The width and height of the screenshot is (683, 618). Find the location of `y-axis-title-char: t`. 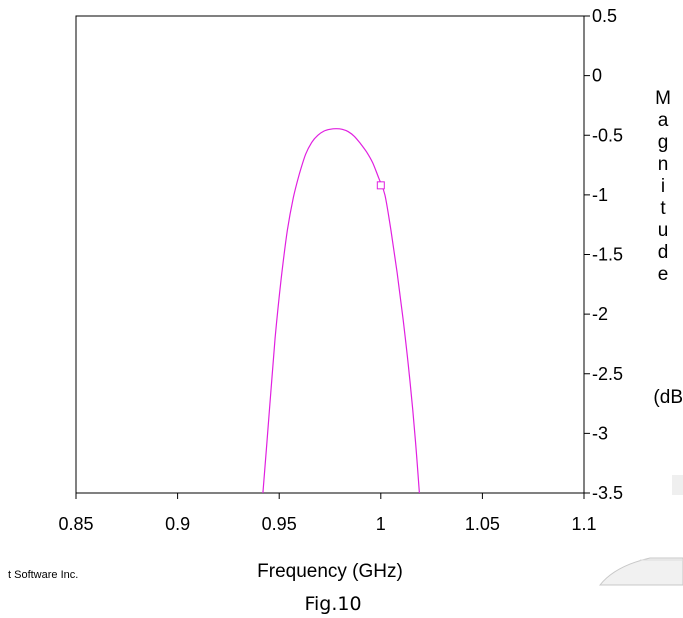

y-axis-title-char: t is located at coordinates (663, 208).